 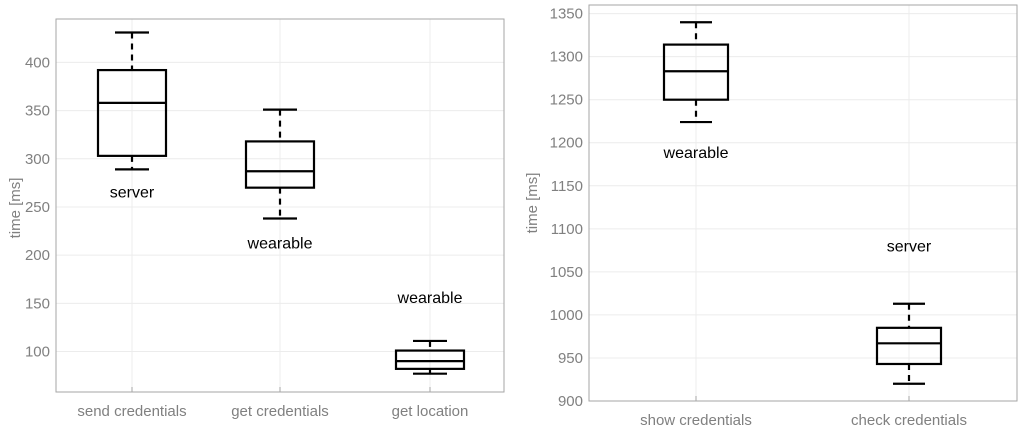 I want to click on y-tick-label: 150, so click(x=37, y=303).